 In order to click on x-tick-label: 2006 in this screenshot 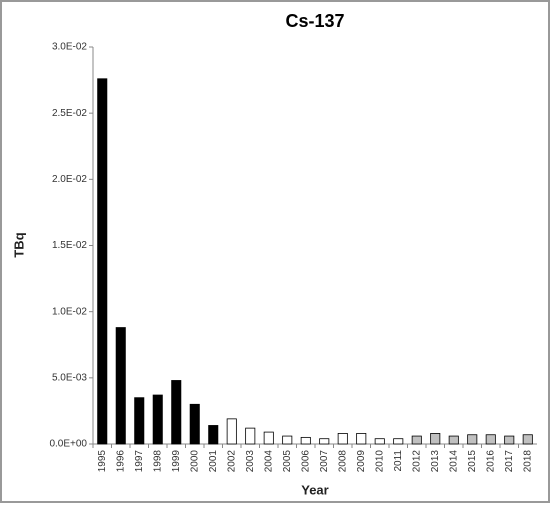, I will do `click(305, 461)`.